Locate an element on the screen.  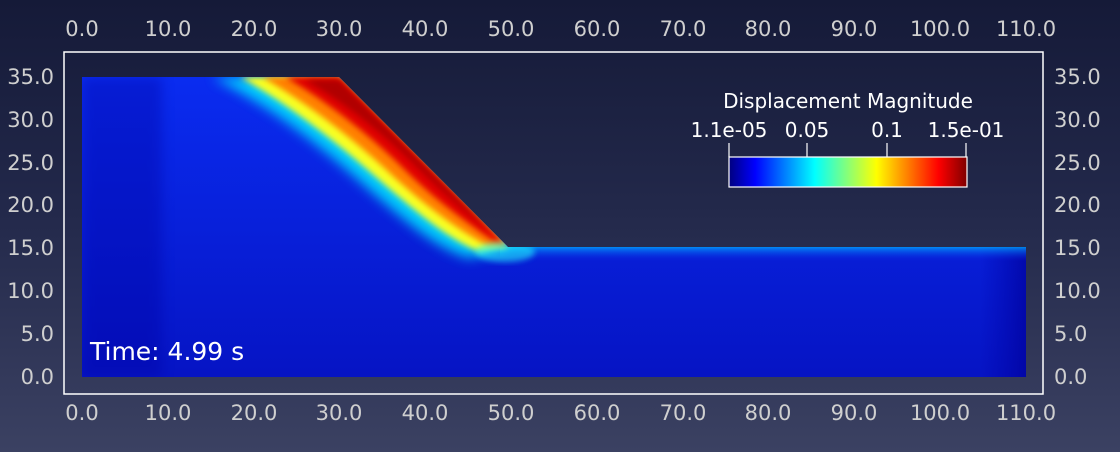
legend-title: Displacement Magnitude is located at coordinates (848, 101).